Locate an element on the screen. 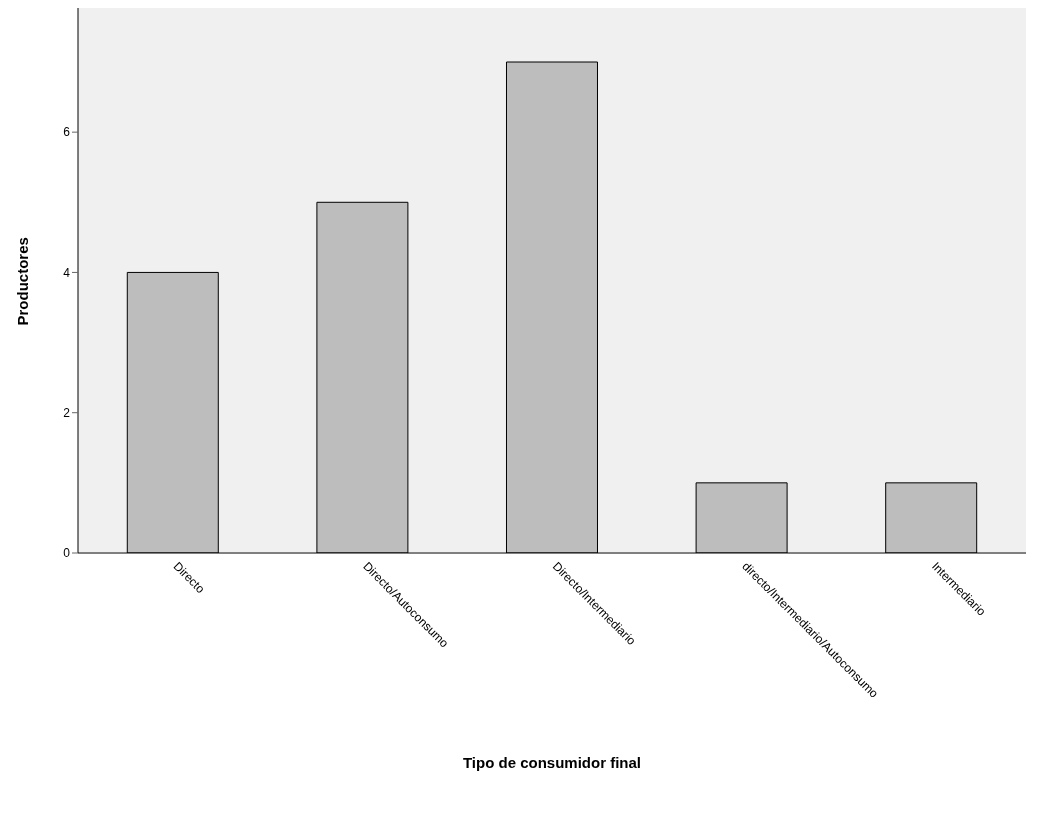  x-axis-title: Tipo de consumidor final is located at coordinates (552, 762).